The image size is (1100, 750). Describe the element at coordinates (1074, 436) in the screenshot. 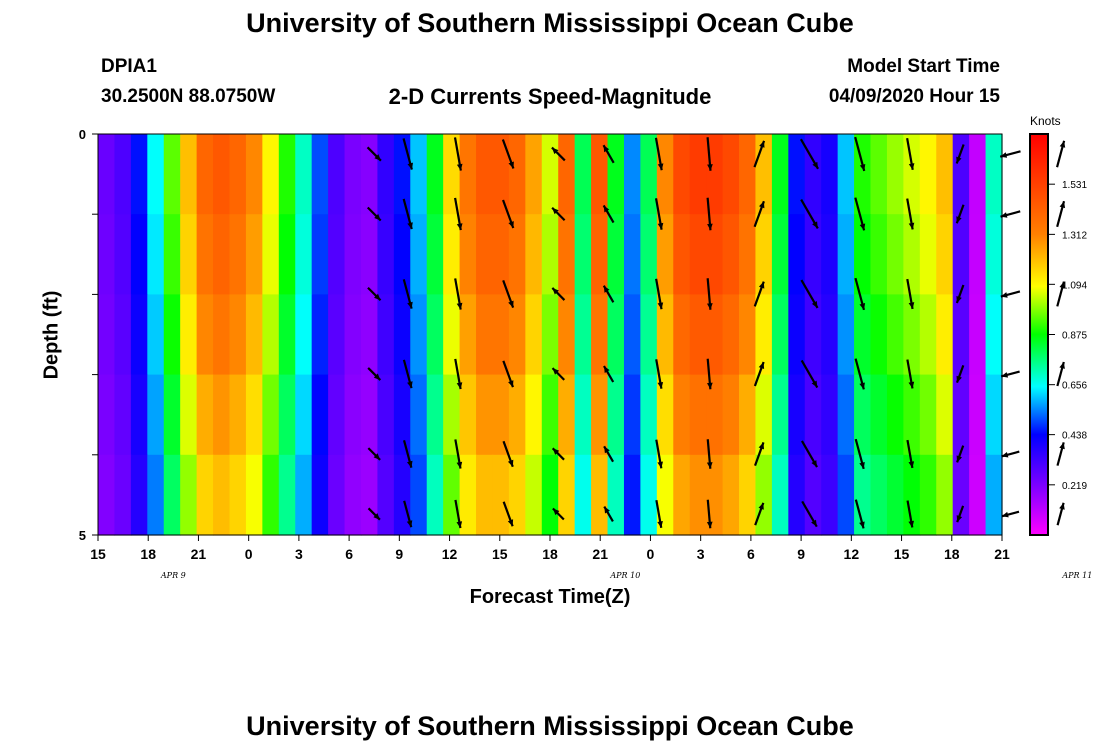

I see `colorbar-tick-label: 0.438` at that location.